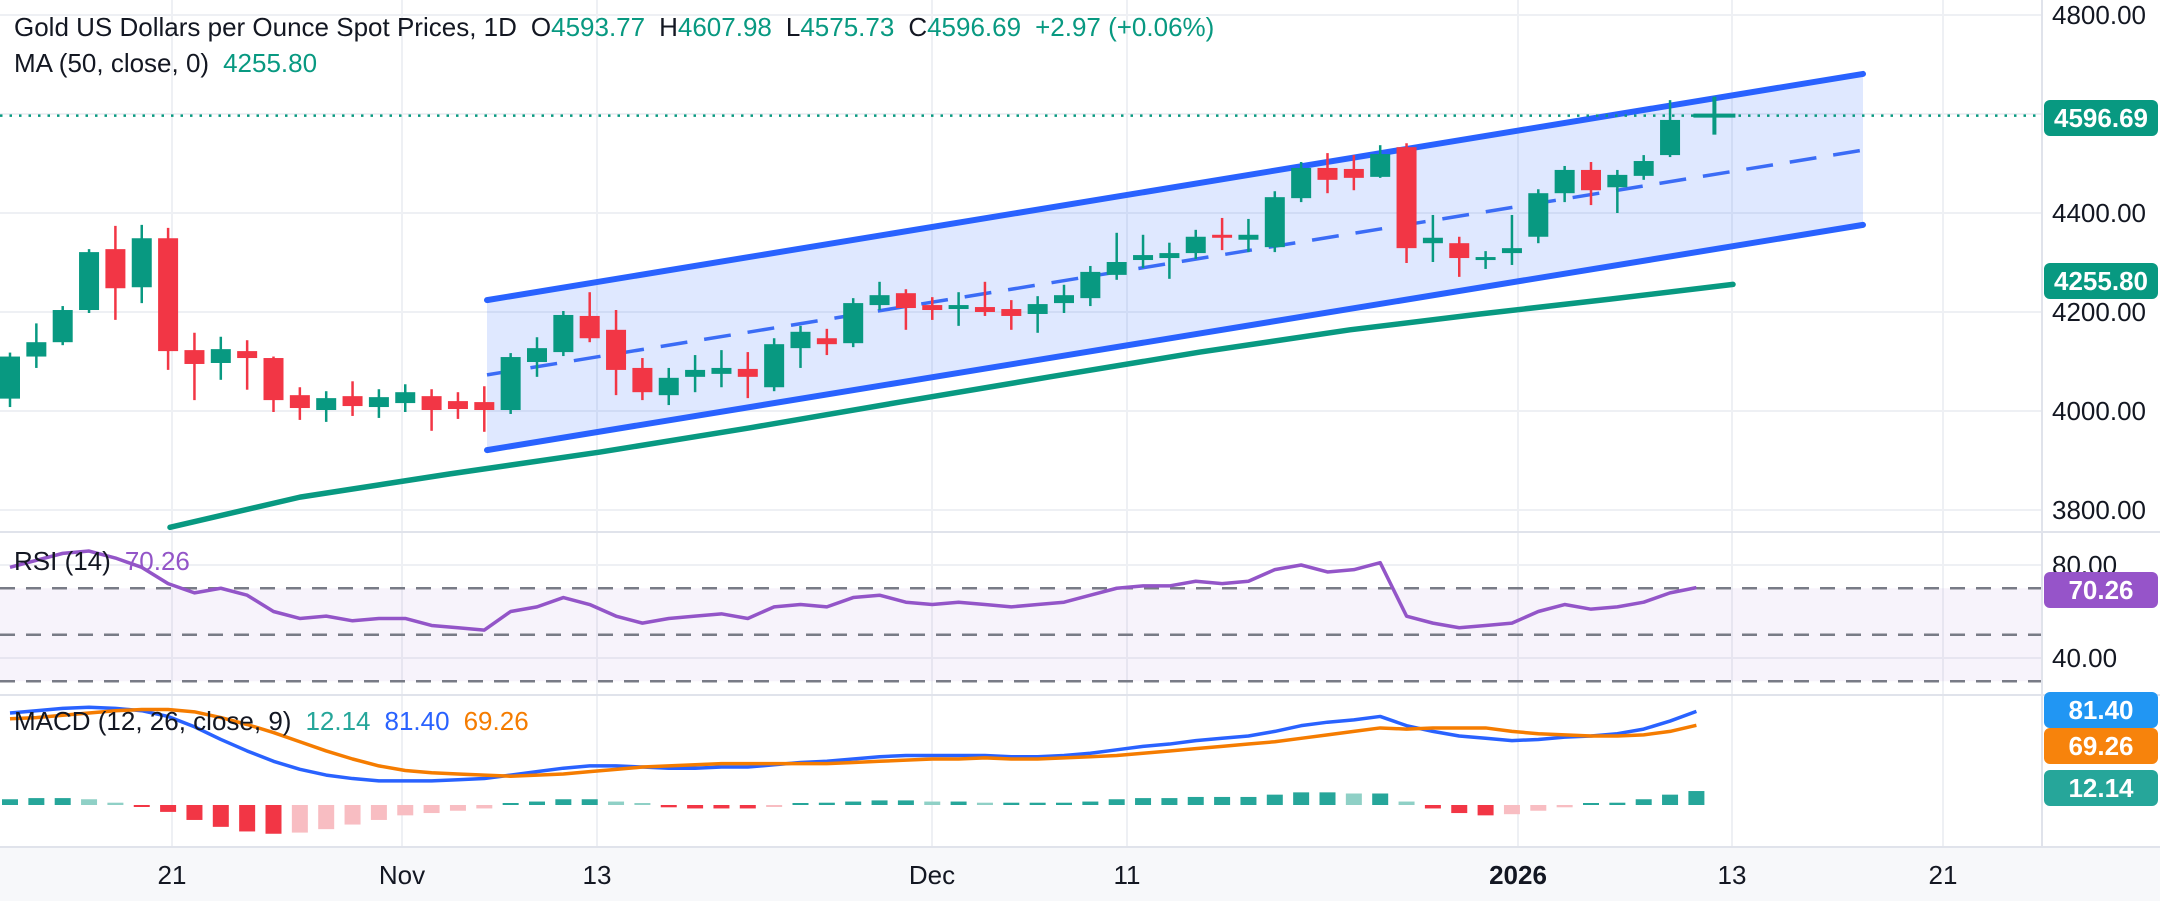 This screenshot has width=2160, height=901. What do you see at coordinates (2101, 453) in the screenshot?
I see `price-badges: 4596.69 4255.80 70.26 81.40 69.26 12.14` at bounding box center [2101, 453].